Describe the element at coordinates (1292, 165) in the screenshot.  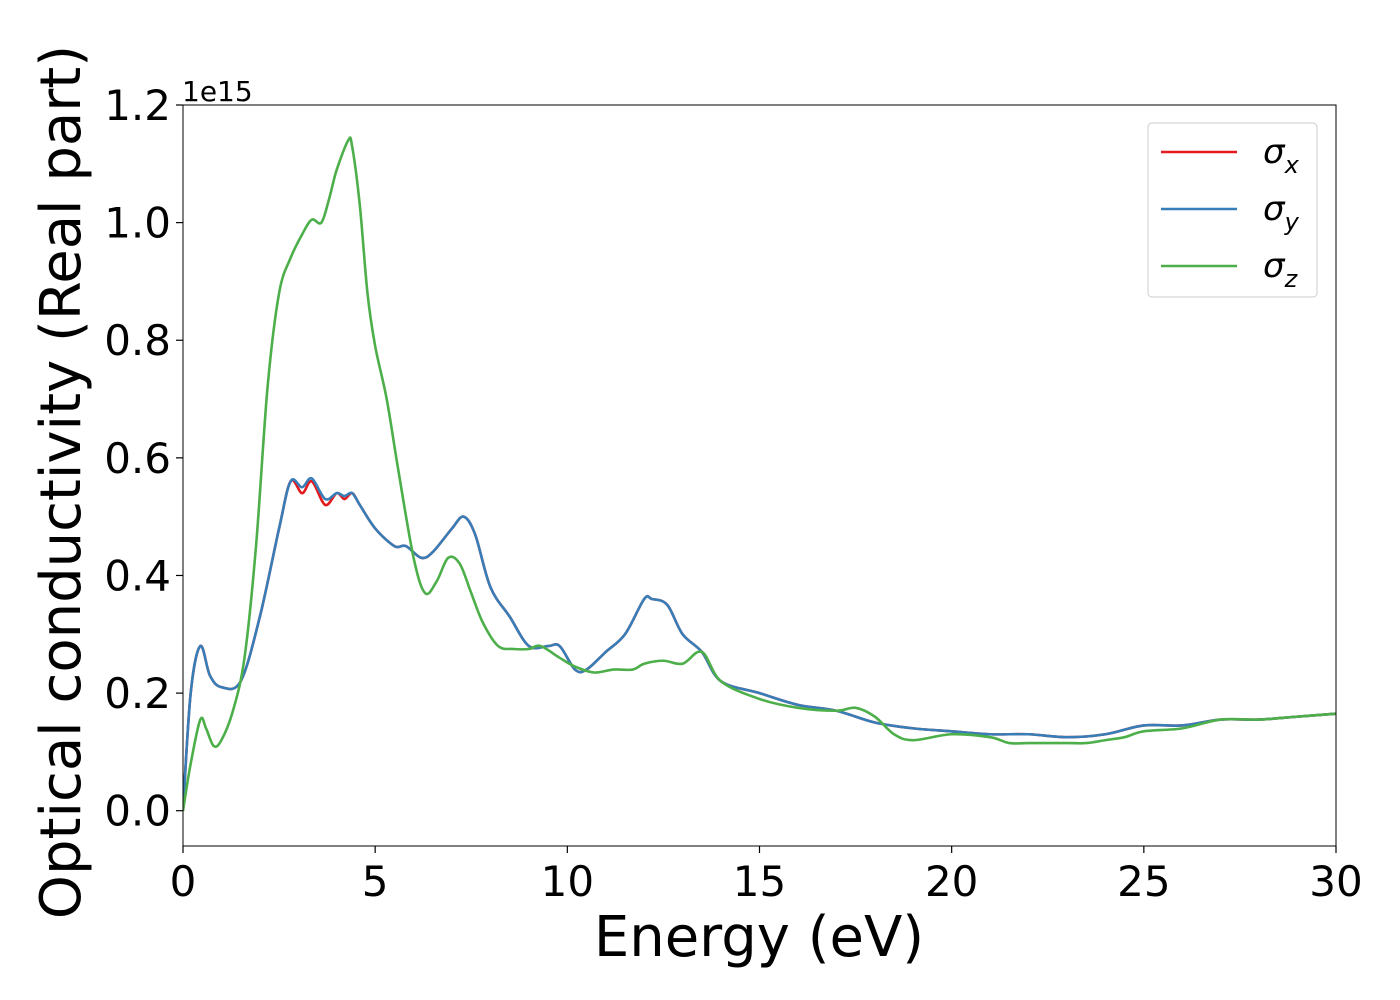
I see `legend-subscript: x` at that location.